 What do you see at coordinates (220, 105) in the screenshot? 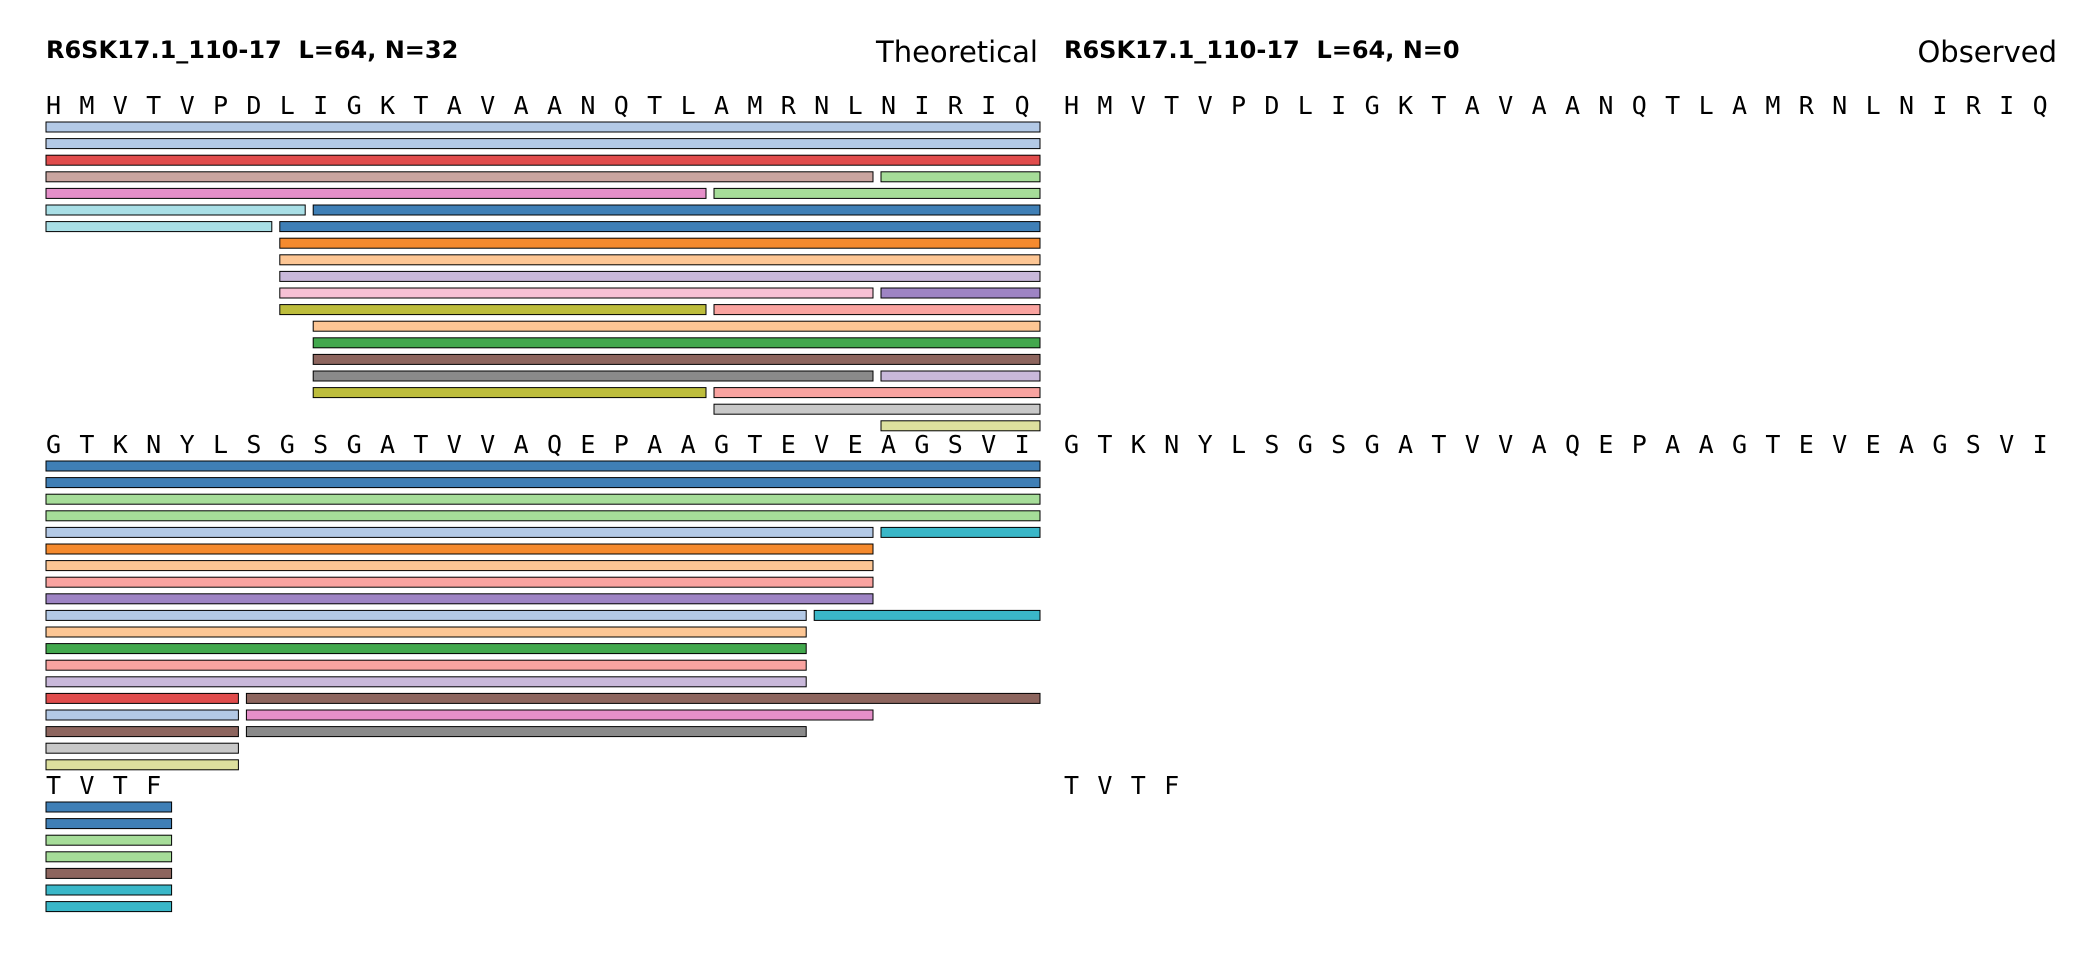
I see `residue-letter: P` at bounding box center [220, 105].